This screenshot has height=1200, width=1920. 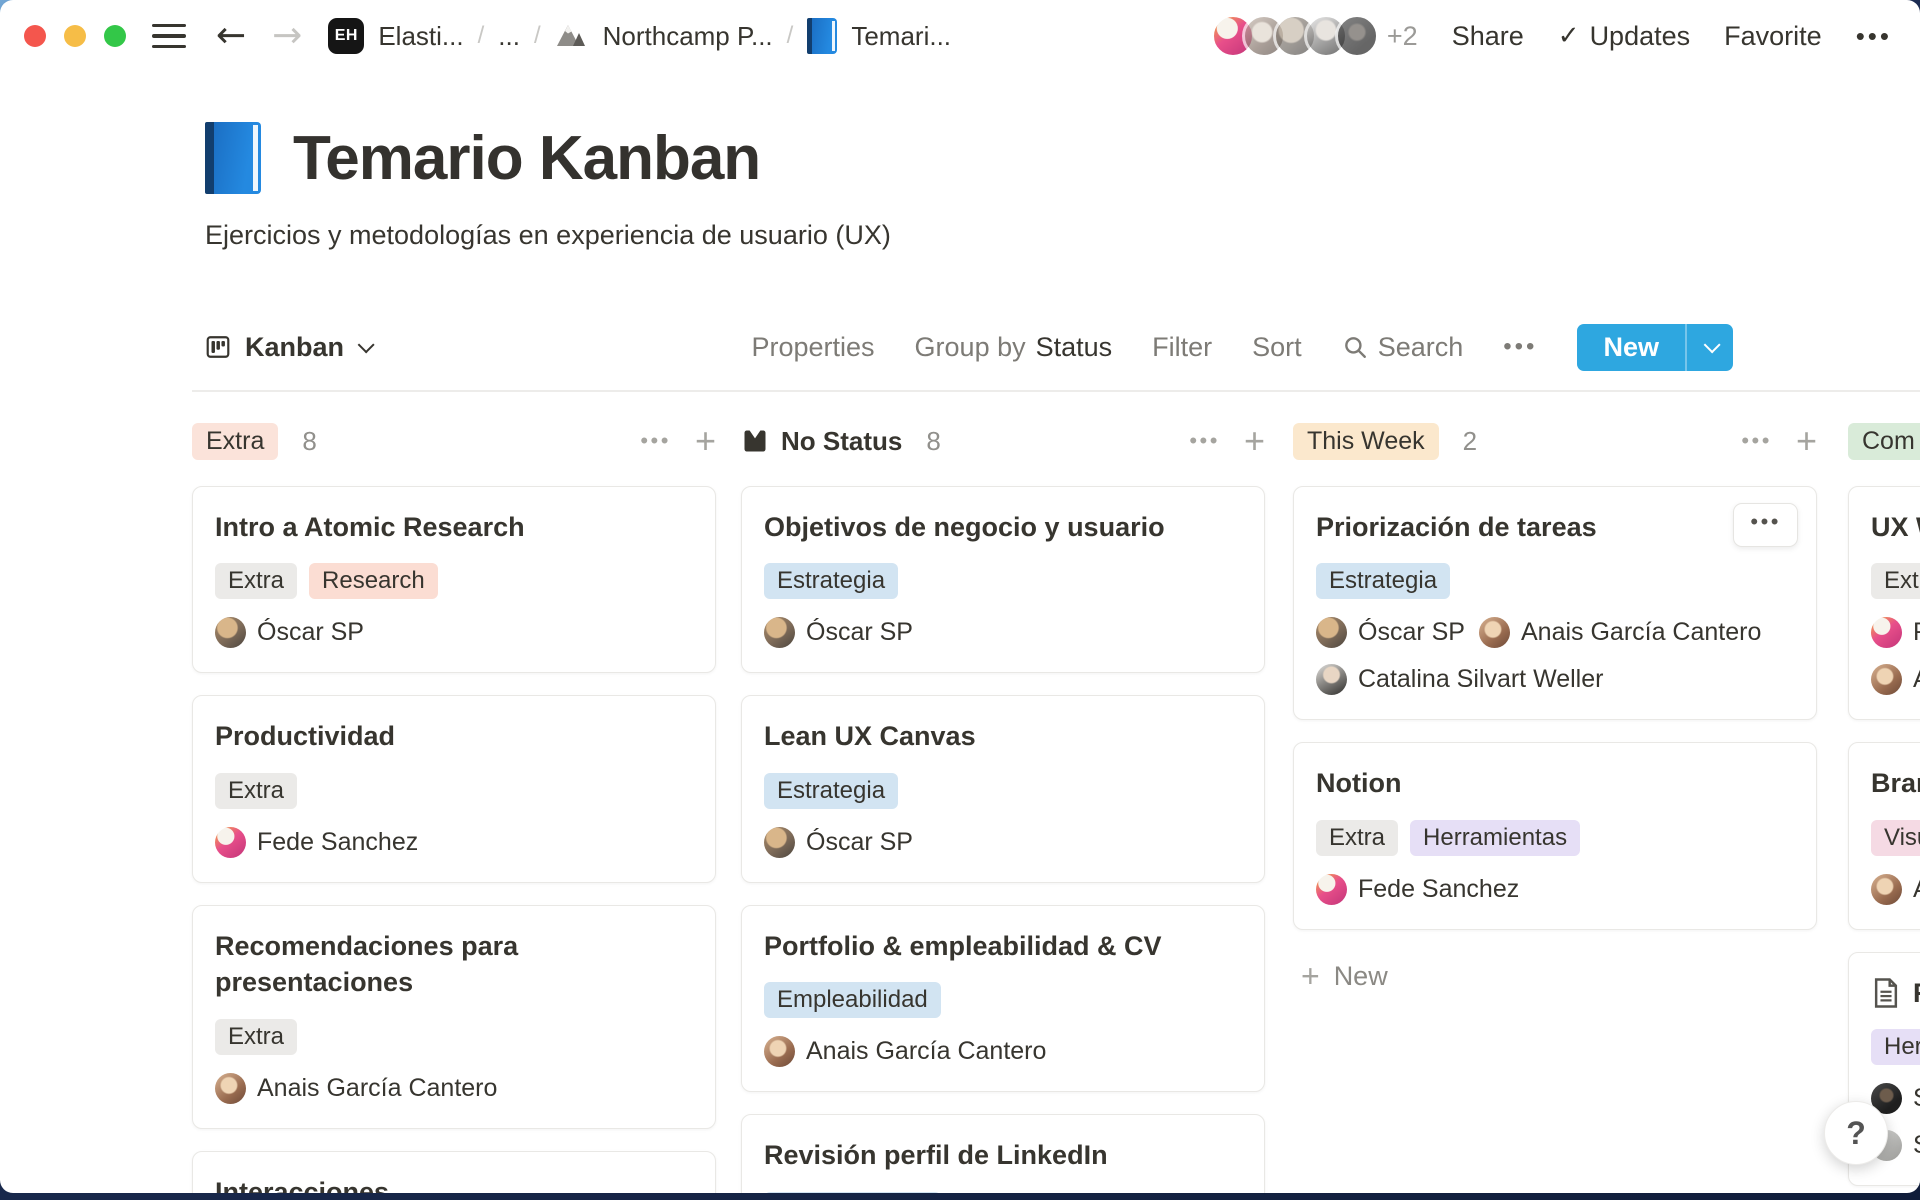 I want to click on sidebar-toggle-icon, so click(x=169, y=36).